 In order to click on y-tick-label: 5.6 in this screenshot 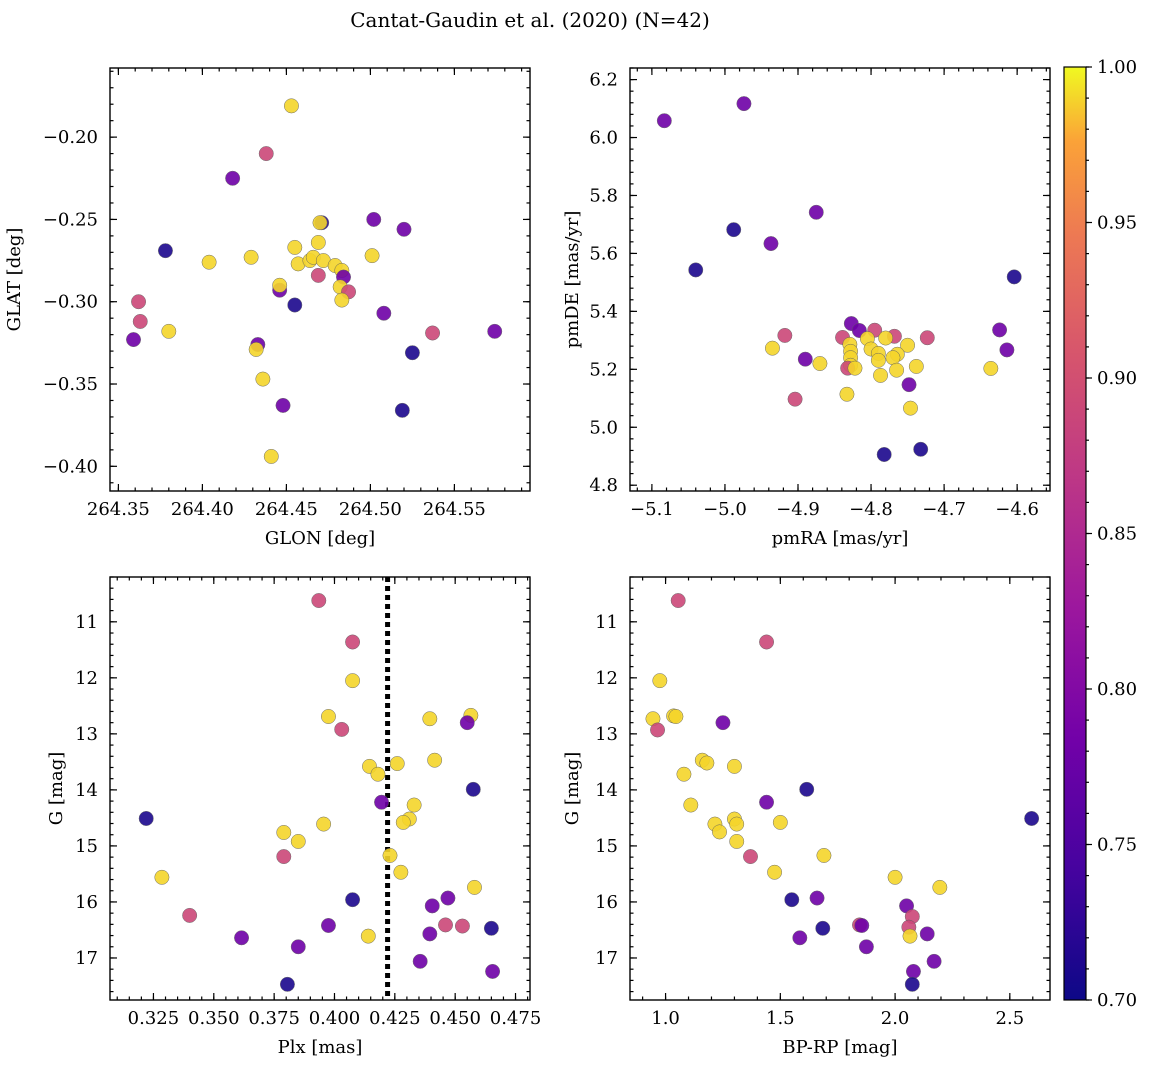, I will do `click(603, 253)`.